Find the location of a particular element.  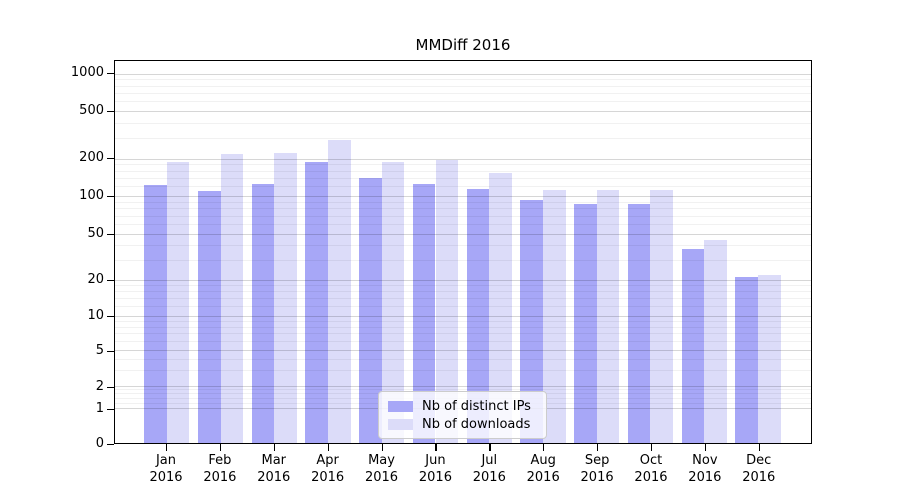

bar-distinct-ips-jun is located at coordinates (424, 313).